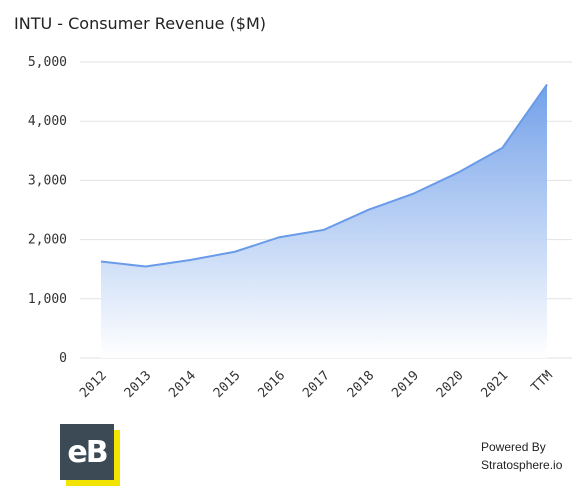 Image resolution: width=585 pixels, height=500 pixels. I want to click on x-tick-label: TTM, so click(542, 381).